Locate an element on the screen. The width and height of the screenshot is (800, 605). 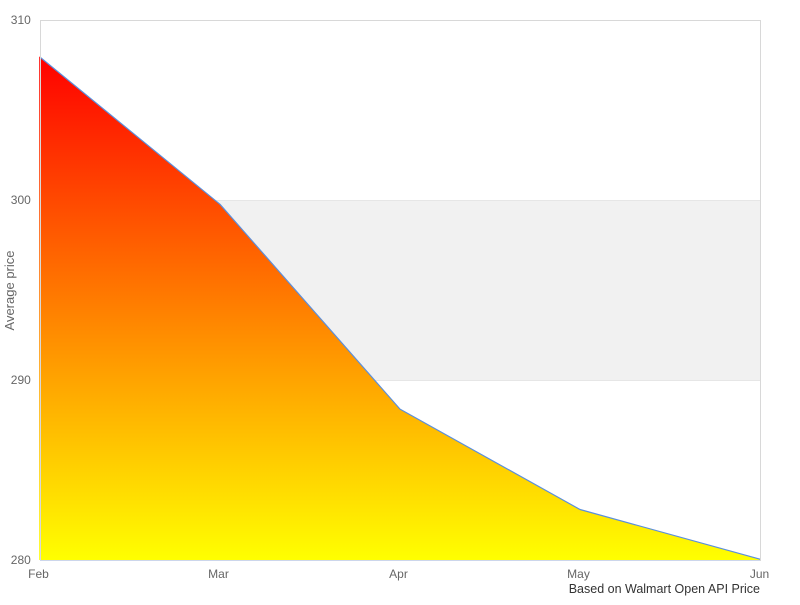
svg-text:Based on Walmart Open API Pric: Based on Walmart Open API Price is located at coordinates (664, 589).